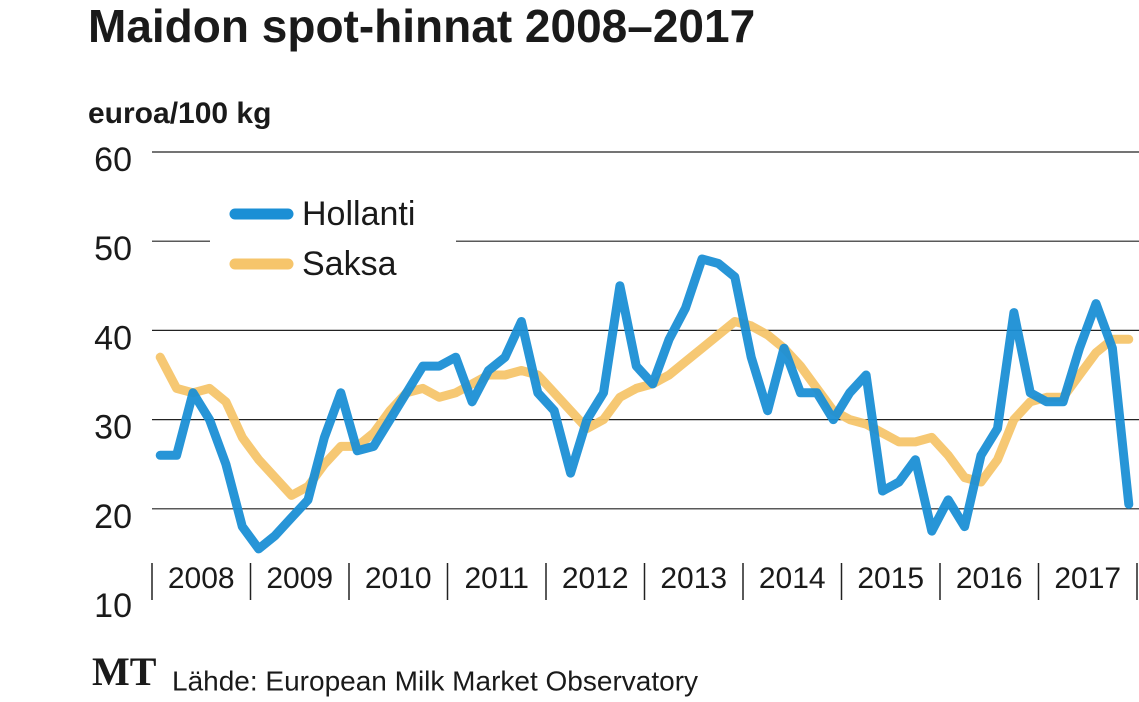 This screenshot has width=1139, height=702. I want to click on x-tick-label: 2012, so click(595, 578).